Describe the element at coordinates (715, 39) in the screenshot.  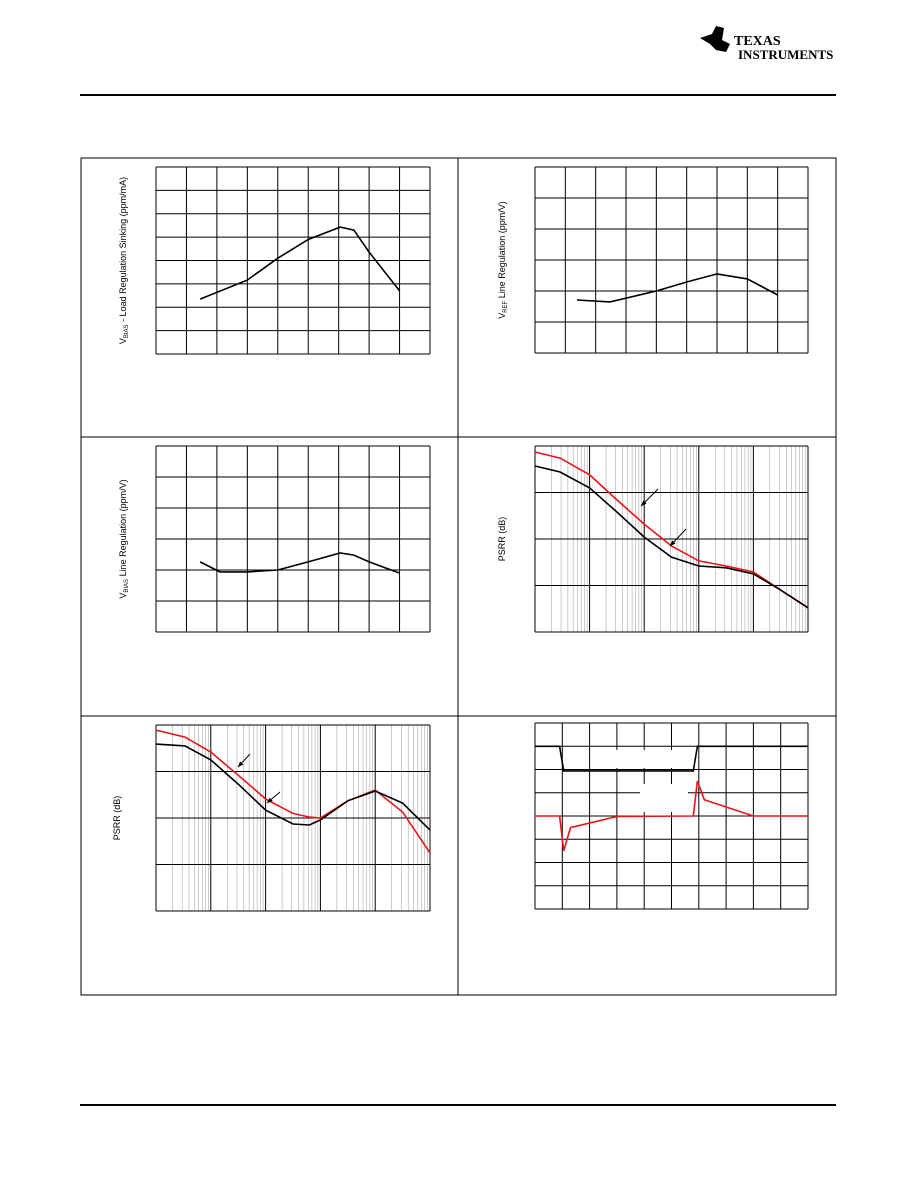
I see `ti-logo-mark` at that location.